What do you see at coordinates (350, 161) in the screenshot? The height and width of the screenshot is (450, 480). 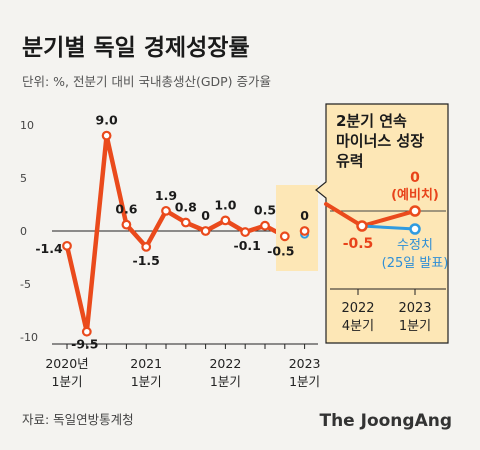 I see `callout-title-3: 유력` at bounding box center [350, 161].